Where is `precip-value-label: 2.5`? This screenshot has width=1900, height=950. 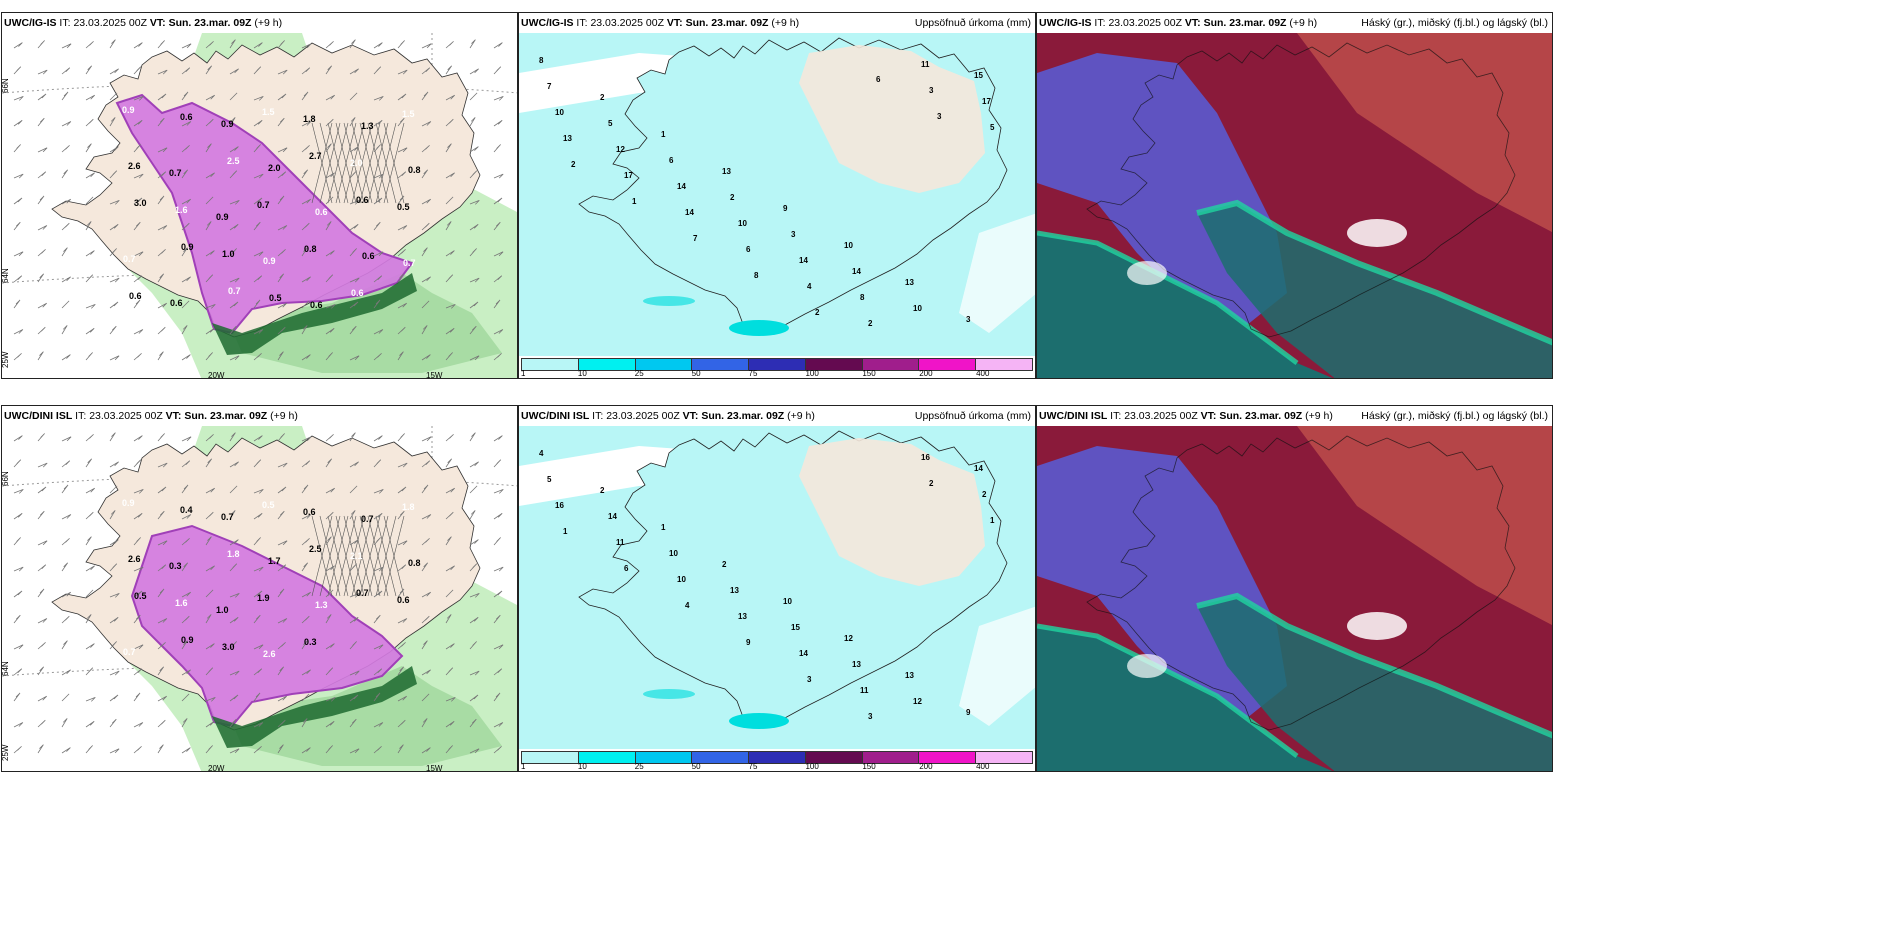
precip-value-label: 2.5 is located at coordinates (233, 161).